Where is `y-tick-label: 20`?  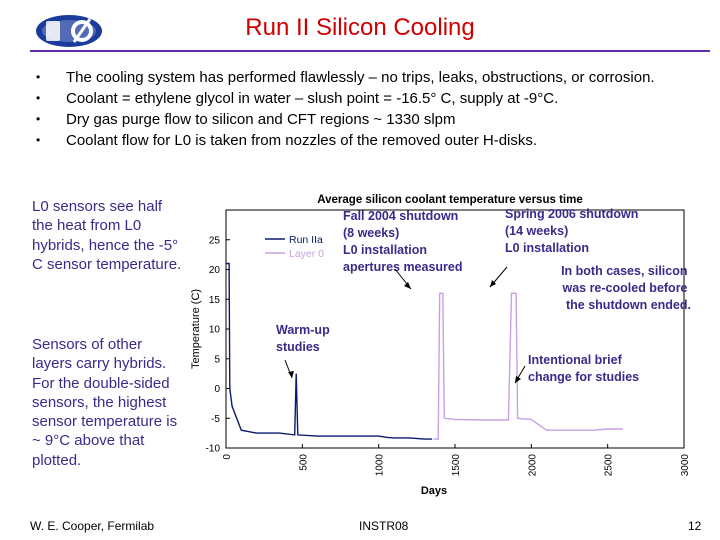 y-tick-label: 20 is located at coordinates (215, 270).